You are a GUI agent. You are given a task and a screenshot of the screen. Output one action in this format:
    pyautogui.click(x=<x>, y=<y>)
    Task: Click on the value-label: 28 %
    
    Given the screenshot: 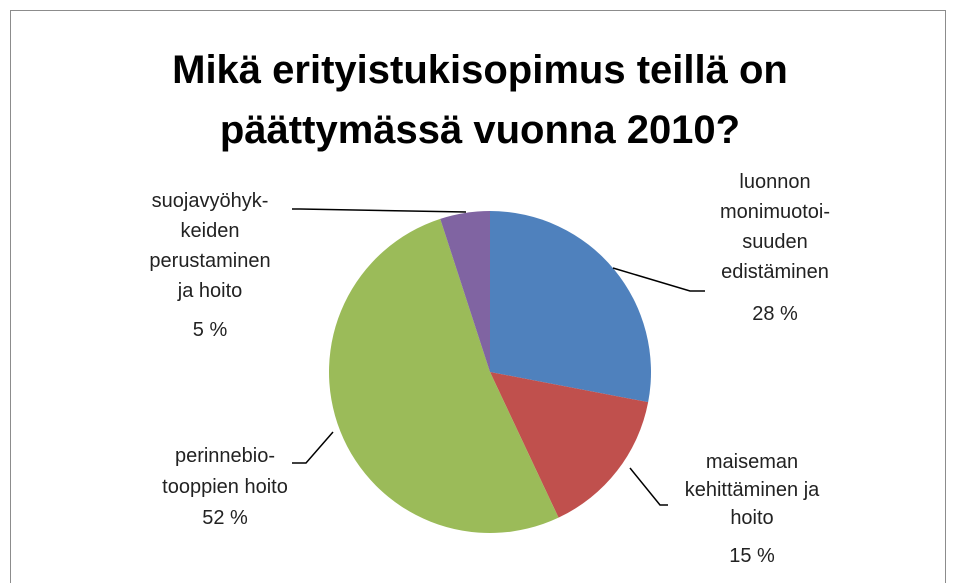 What is the action you would take?
    pyautogui.click(x=775, y=314)
    